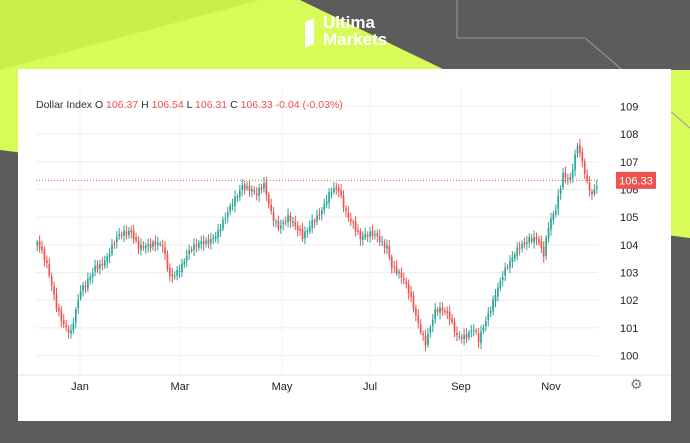  What do you see at coordinates (80, 387) in the screenshot?
I see `x-tick-label: Jan` at bounding box center [80, 387].